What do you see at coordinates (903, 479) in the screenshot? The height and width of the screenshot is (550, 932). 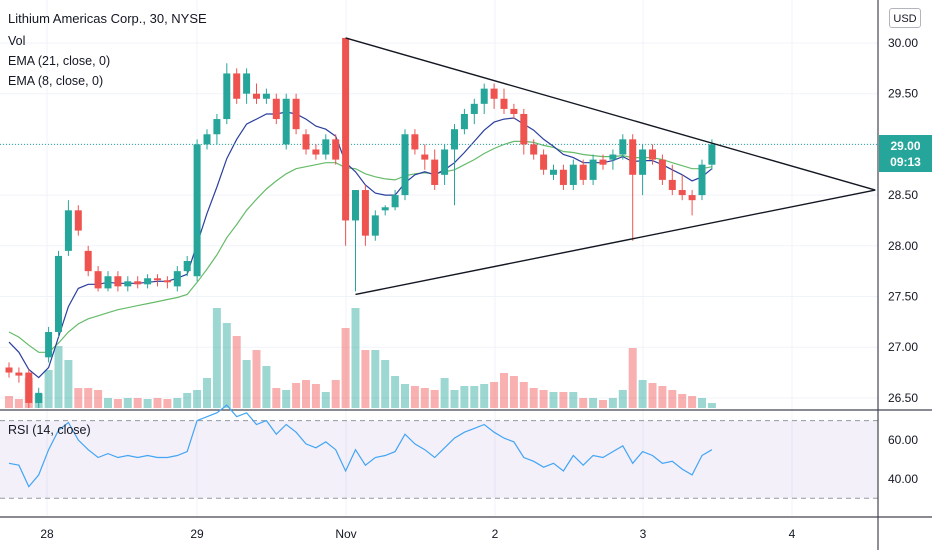 I see `rsi-tick-label: 40.00` at bounding box center [903, 479].